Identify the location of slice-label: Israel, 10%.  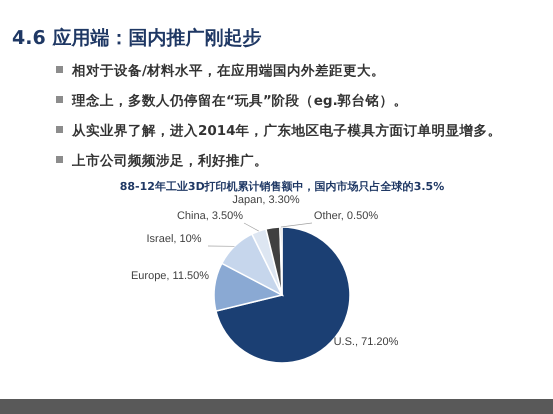
(174, 239).